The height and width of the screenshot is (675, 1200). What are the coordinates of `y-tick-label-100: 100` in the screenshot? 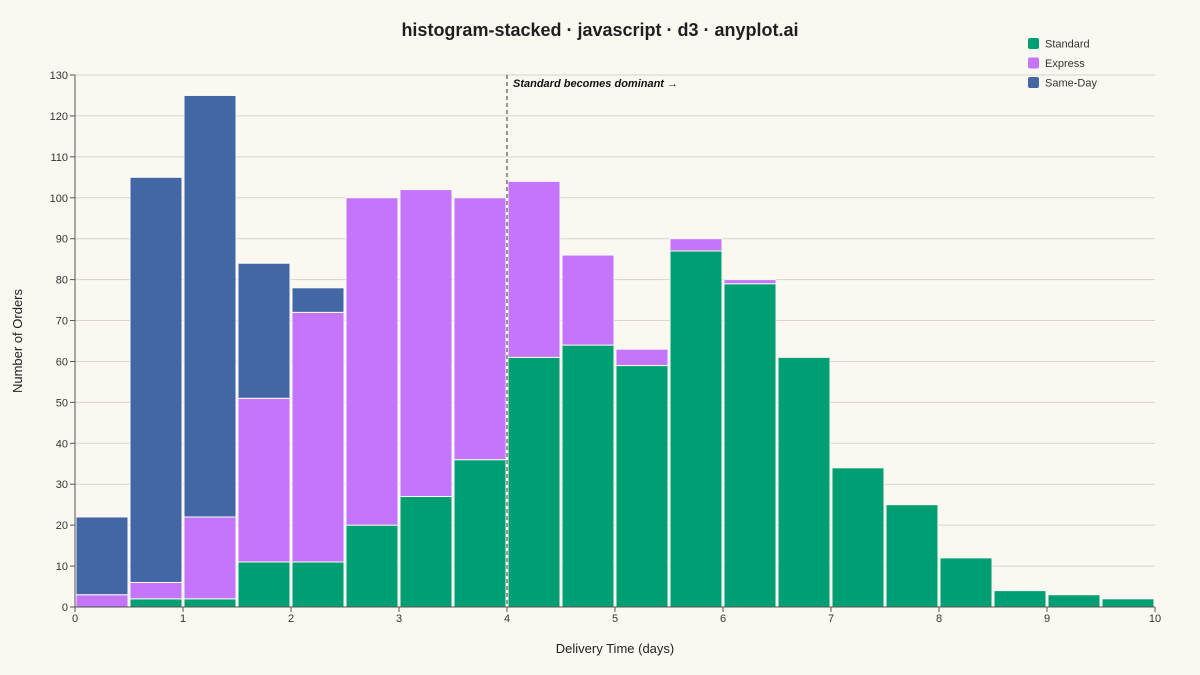 It's located at (59, 199).